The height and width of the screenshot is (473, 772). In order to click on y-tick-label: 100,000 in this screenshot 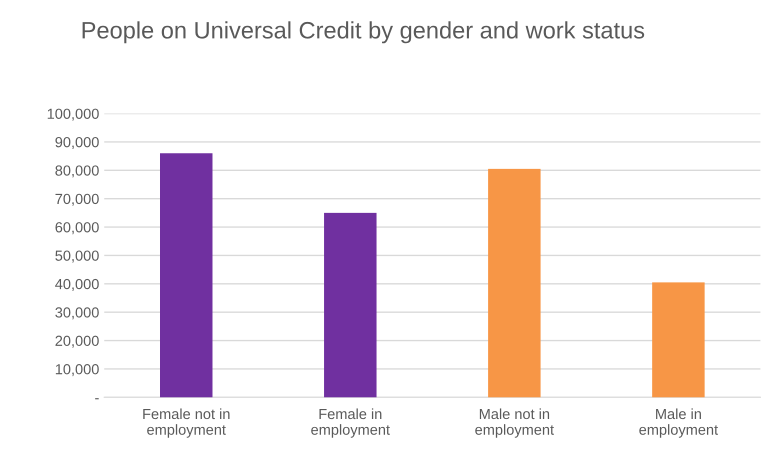, I will do `click(73, 114)`.